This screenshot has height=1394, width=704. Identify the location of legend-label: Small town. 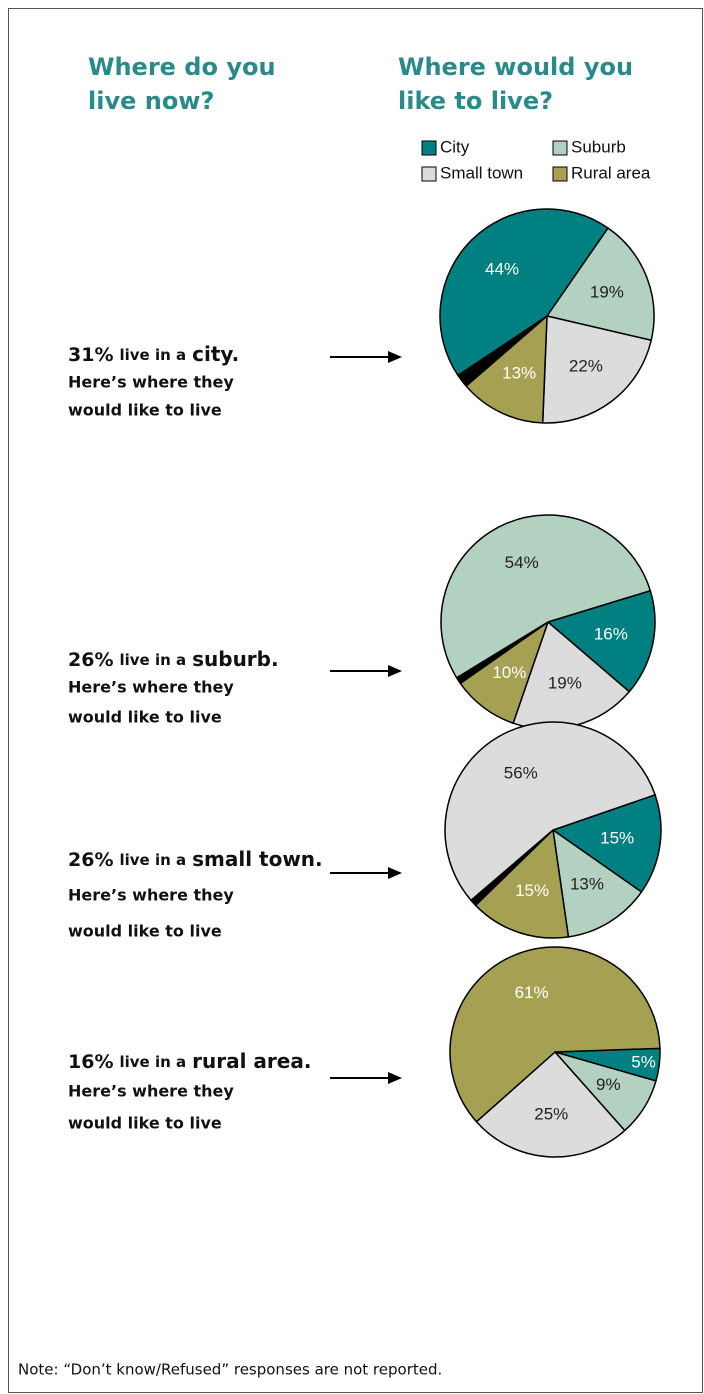
(481, 172).